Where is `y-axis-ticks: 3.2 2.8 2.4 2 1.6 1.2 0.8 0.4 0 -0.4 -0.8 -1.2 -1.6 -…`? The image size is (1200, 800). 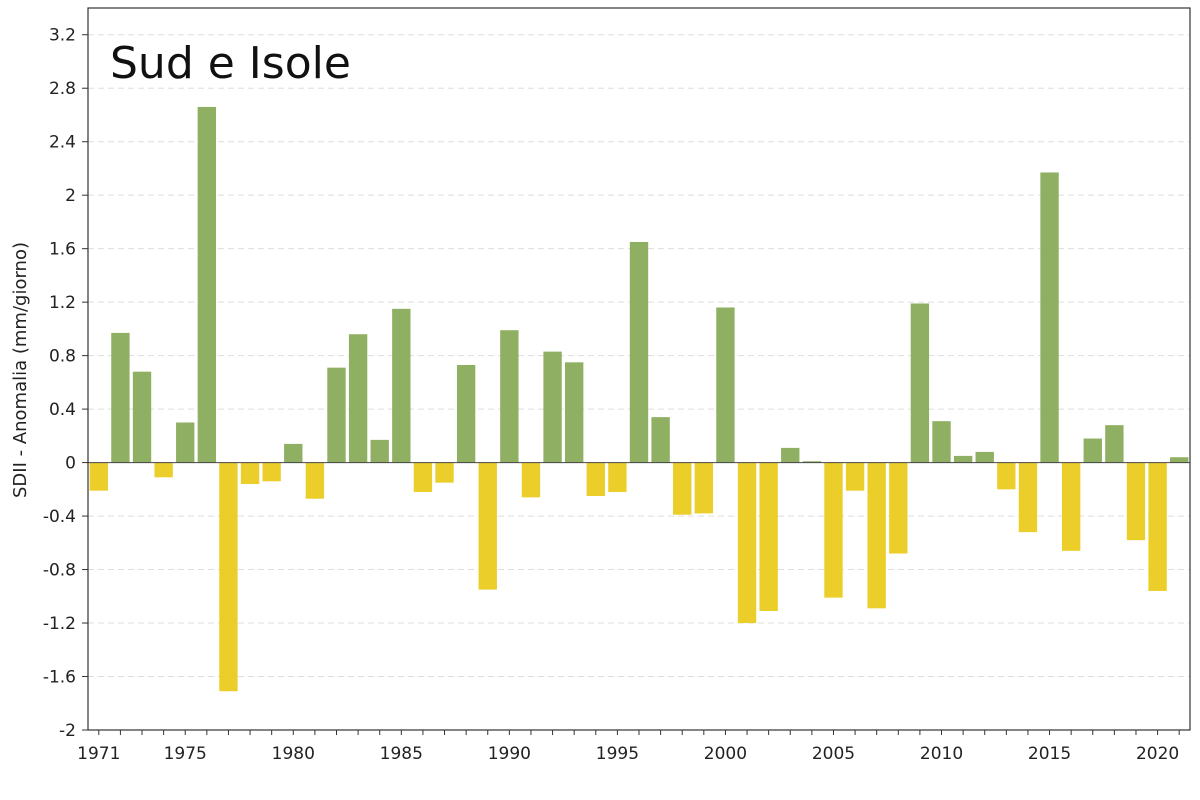
y-axis-ticks: 3.2 2.8 2.4 2 1.6 1.2 0.8 0.4 0 -0.4 -0.8 -1.2 -1.6 -… is located at coordinates (65, 383).